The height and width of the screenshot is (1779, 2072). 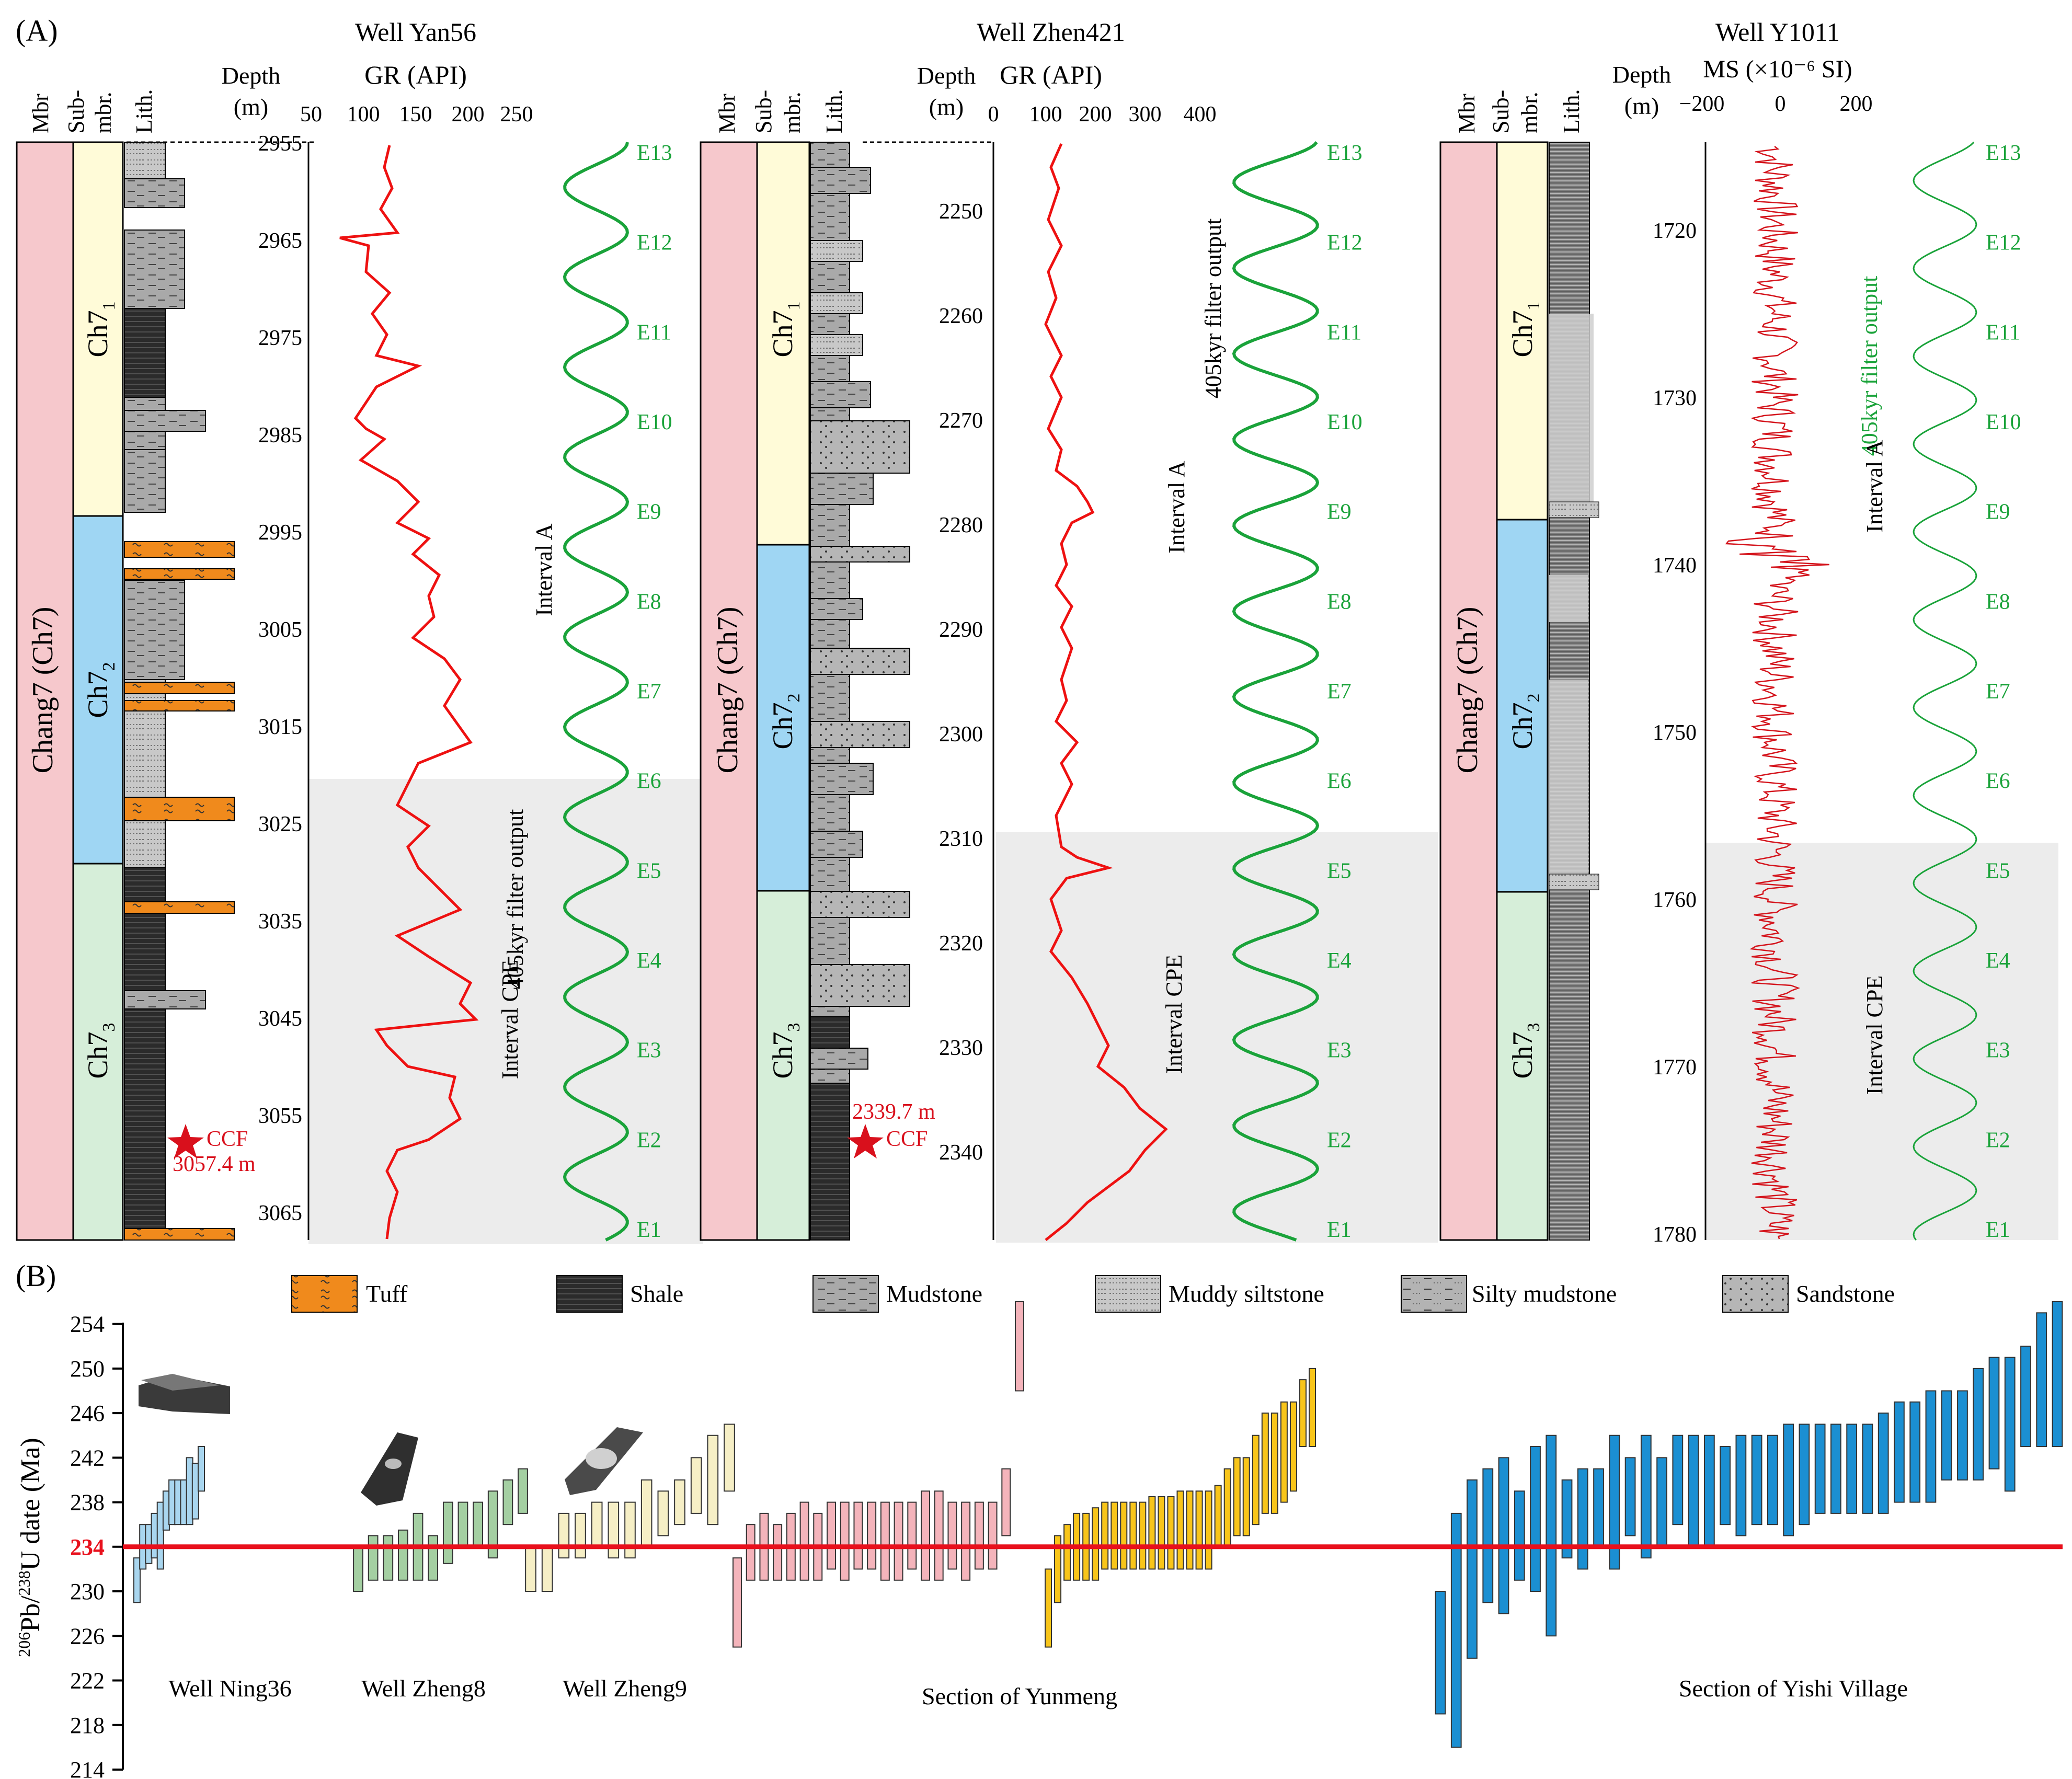 I want to click on eccentricity-label: E6, so click(x=1339, y=782).